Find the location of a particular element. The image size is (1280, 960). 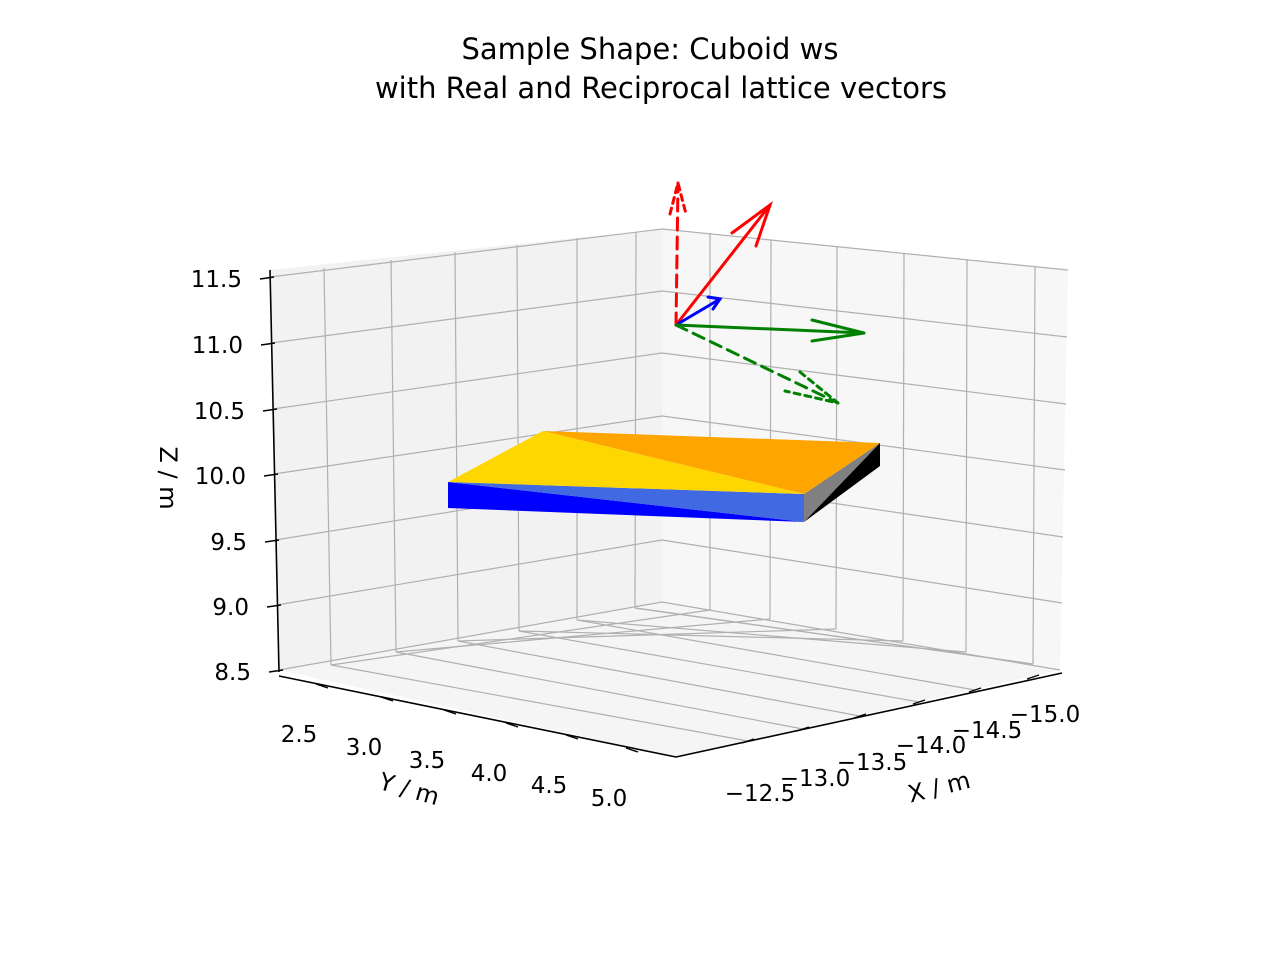

y-axis-line is located at coordinates (477, 716).